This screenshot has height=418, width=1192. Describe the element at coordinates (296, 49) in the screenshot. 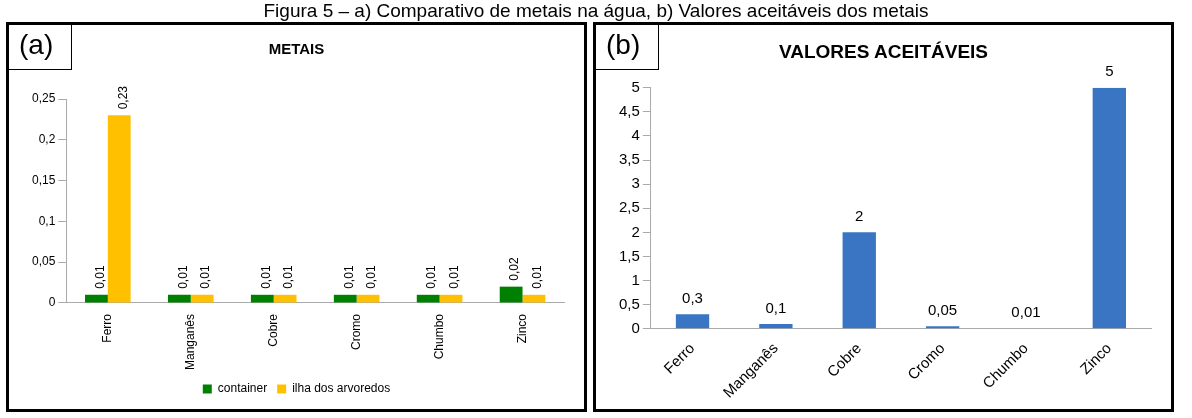

I see `chart-title: METAIS` at that location.